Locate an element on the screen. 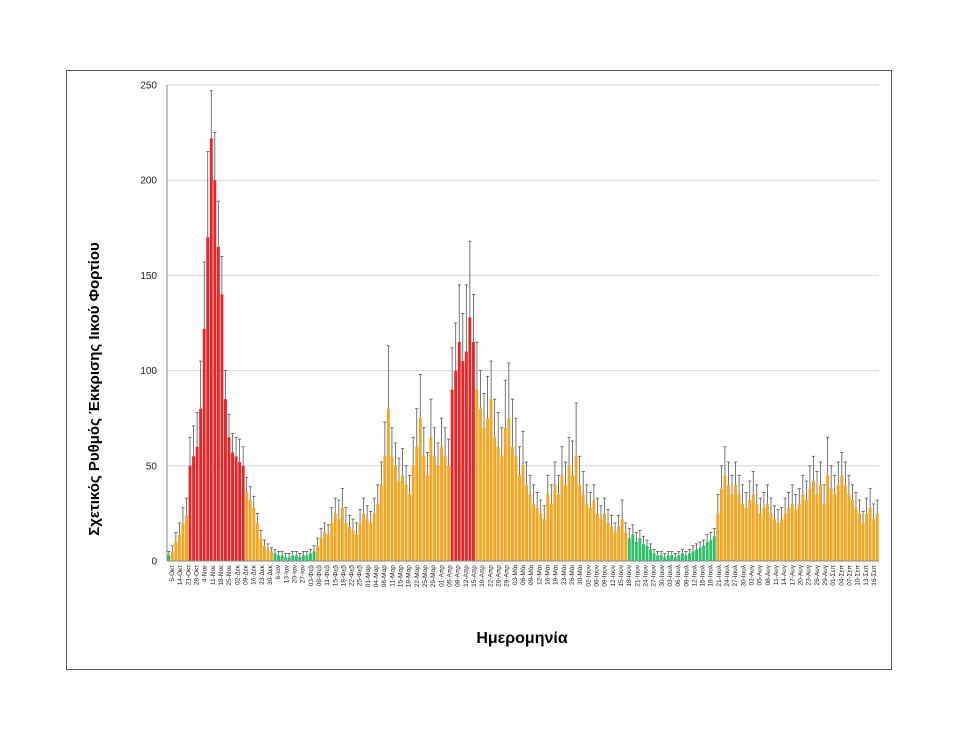 This screenshot has width=960, height=742. x-tick-label: 09-Δεκ is located at coordinates (245, 574).